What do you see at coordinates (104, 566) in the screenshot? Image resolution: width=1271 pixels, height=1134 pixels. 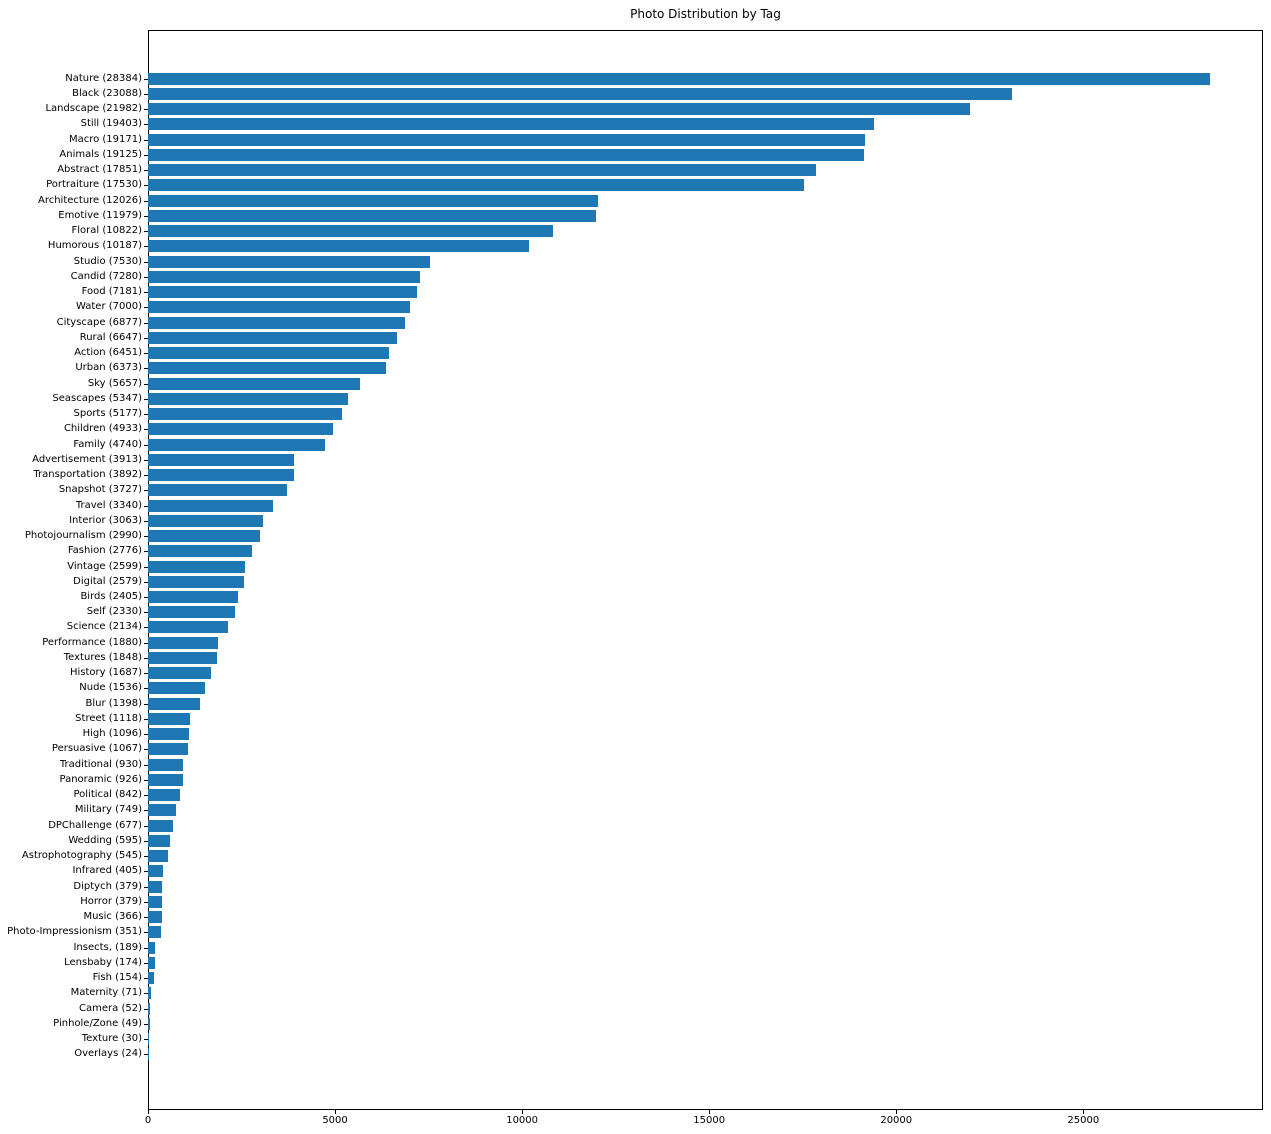 I see `y-tick-label: Vintage (2599)` at bounding box center [104, 566].